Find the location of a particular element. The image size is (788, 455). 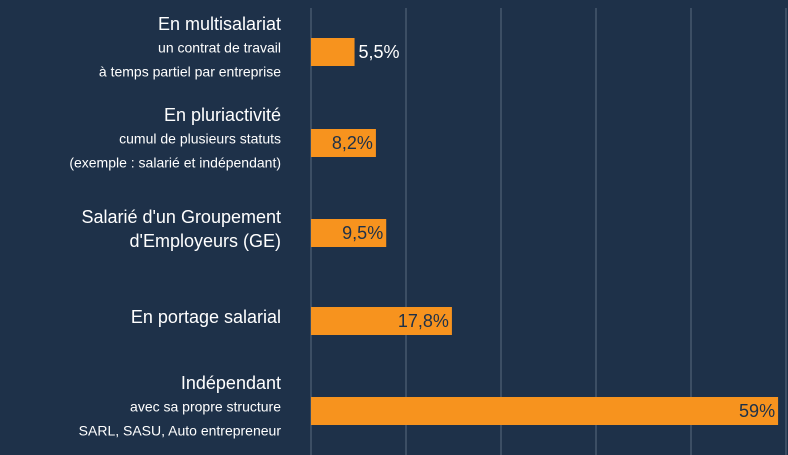

category-label: Indépendant is located at coordinates (231, 383).